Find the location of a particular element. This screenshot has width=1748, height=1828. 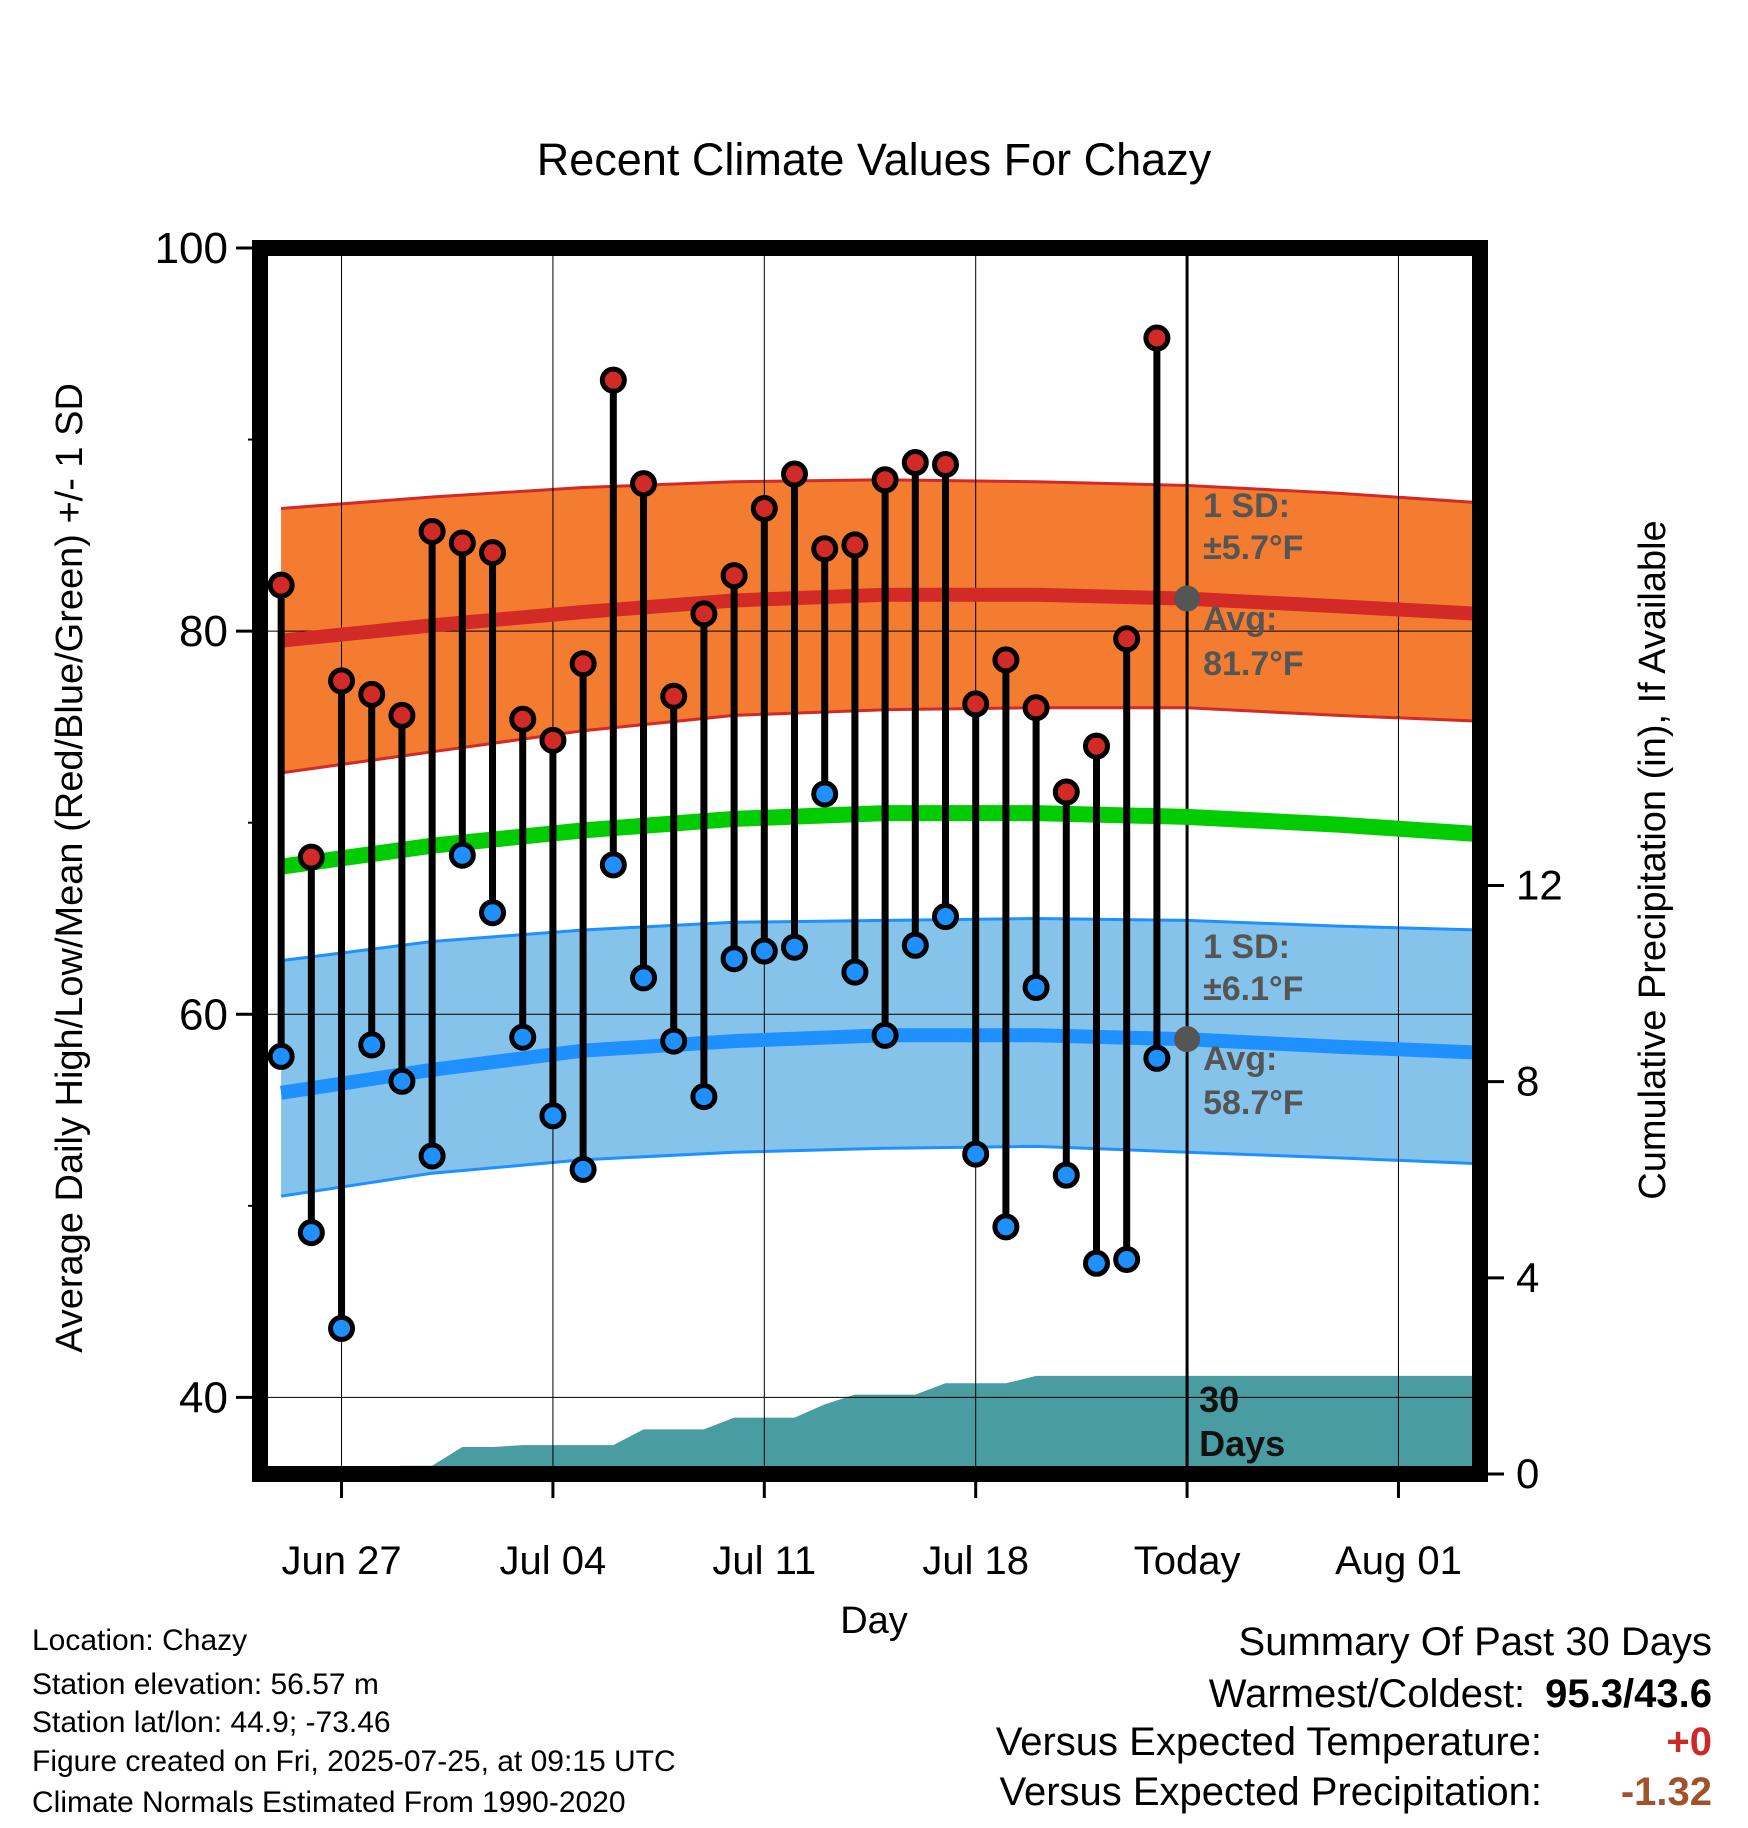

days-unit-label: Days is located at coordinates (1242, 1443).